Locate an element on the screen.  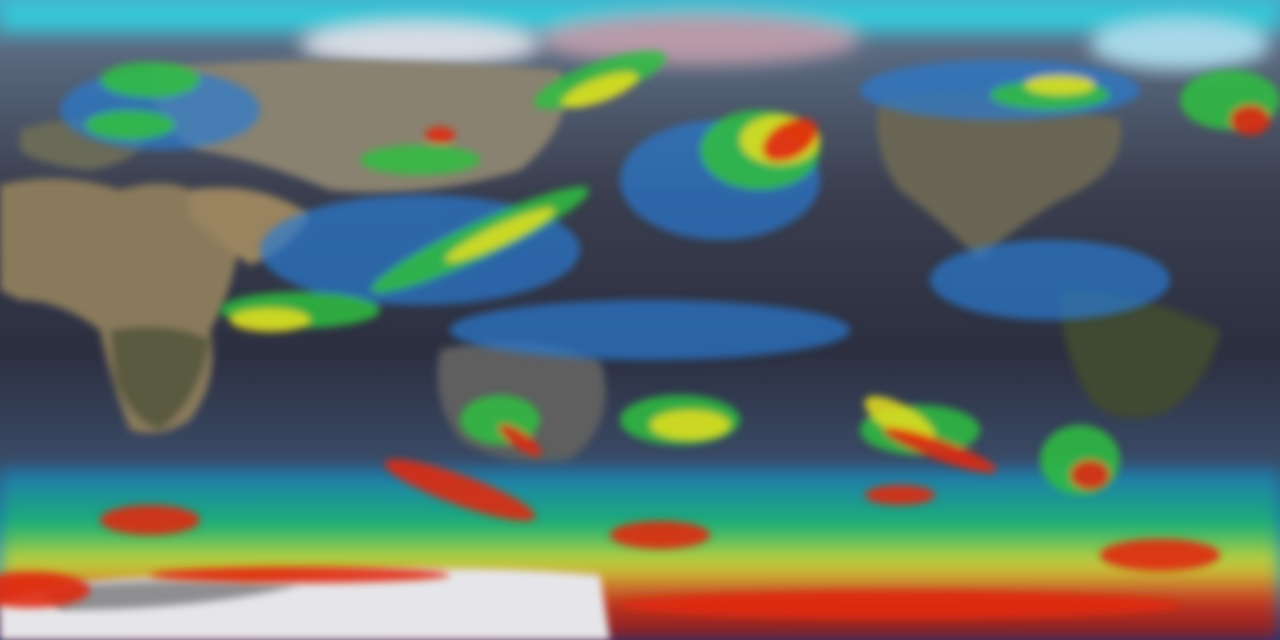
antarctica-shadow is located at coordinates (170, 595).